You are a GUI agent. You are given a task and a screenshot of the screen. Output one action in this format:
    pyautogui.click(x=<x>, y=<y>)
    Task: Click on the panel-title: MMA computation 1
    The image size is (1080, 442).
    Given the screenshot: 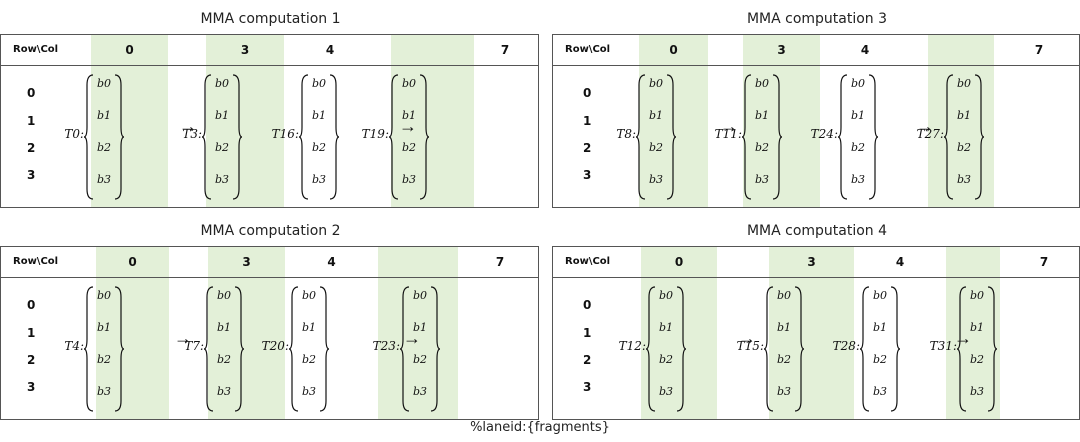 What is the action you would take?
    pyautogui.click(x=270, y=19)
    